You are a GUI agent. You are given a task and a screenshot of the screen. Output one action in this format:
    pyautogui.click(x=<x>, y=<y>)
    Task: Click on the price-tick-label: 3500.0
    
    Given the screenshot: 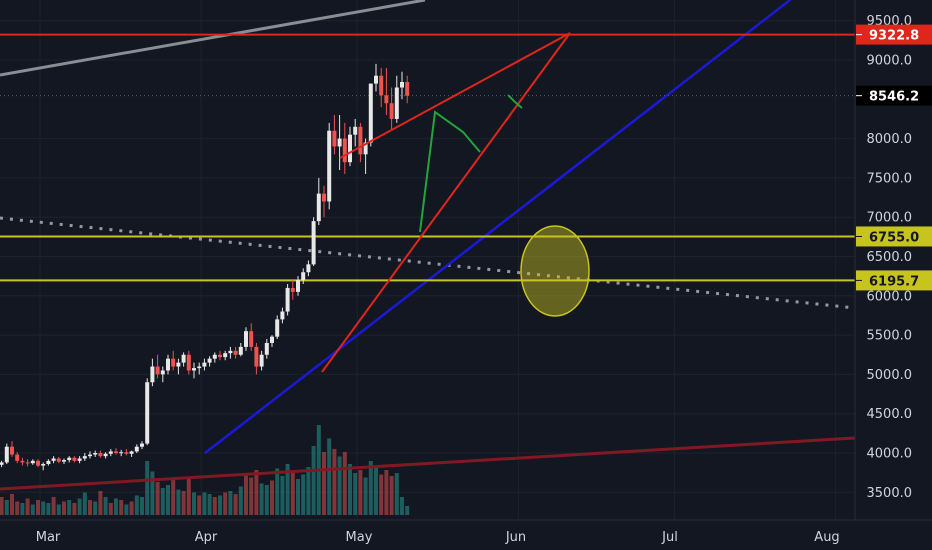 What is the action you would take?
    pyautogui.click(x=890, y=493)
    